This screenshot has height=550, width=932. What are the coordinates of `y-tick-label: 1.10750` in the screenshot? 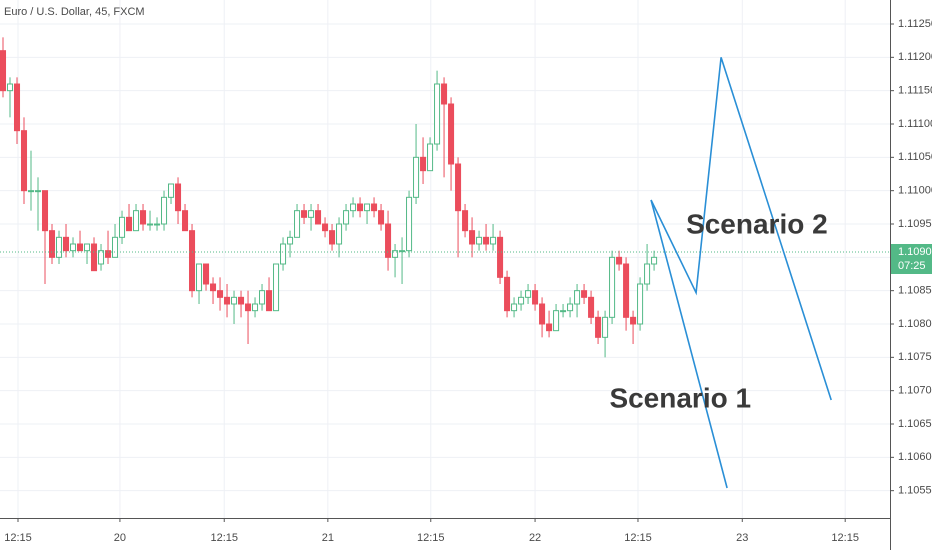 It's located at (915, 357).